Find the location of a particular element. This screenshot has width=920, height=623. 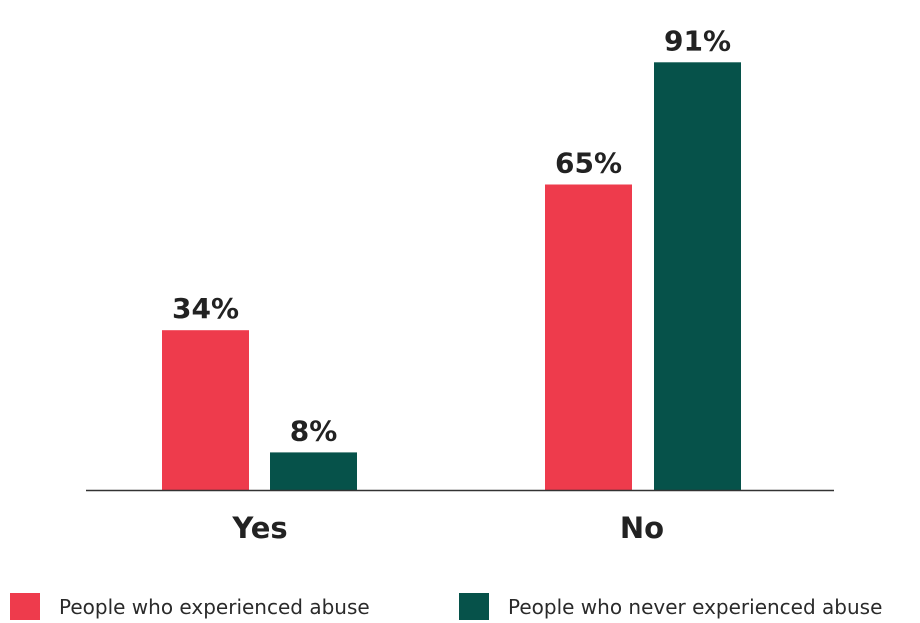

legend-item-never-experienced: People who never experienced abuse is located at coordinates (670, 606).